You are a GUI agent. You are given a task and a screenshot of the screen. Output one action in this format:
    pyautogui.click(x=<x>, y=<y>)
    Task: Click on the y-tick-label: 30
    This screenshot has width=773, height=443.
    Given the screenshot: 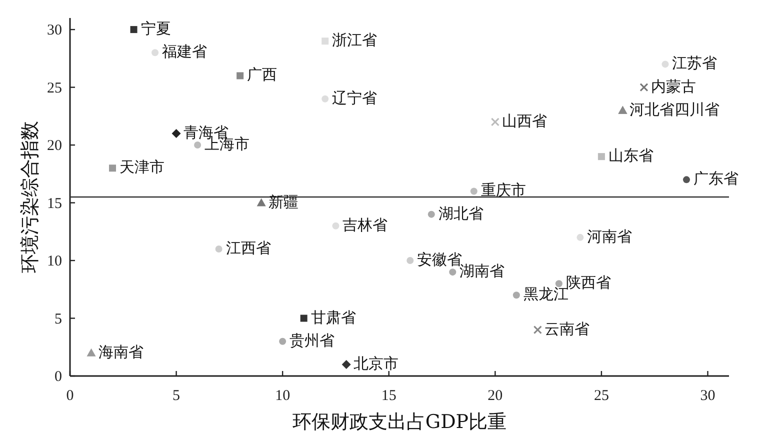 What is the action you would take?
    pyautogui.click(x=54, y=30)
    